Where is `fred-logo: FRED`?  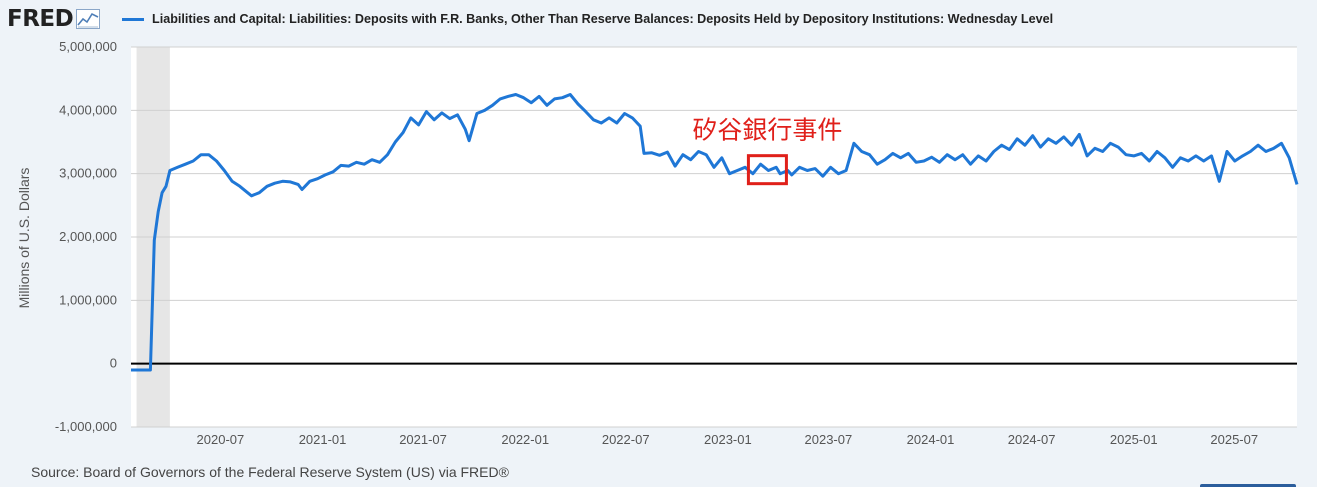 fred-logo: FRED is located at coordinates (54, 19).